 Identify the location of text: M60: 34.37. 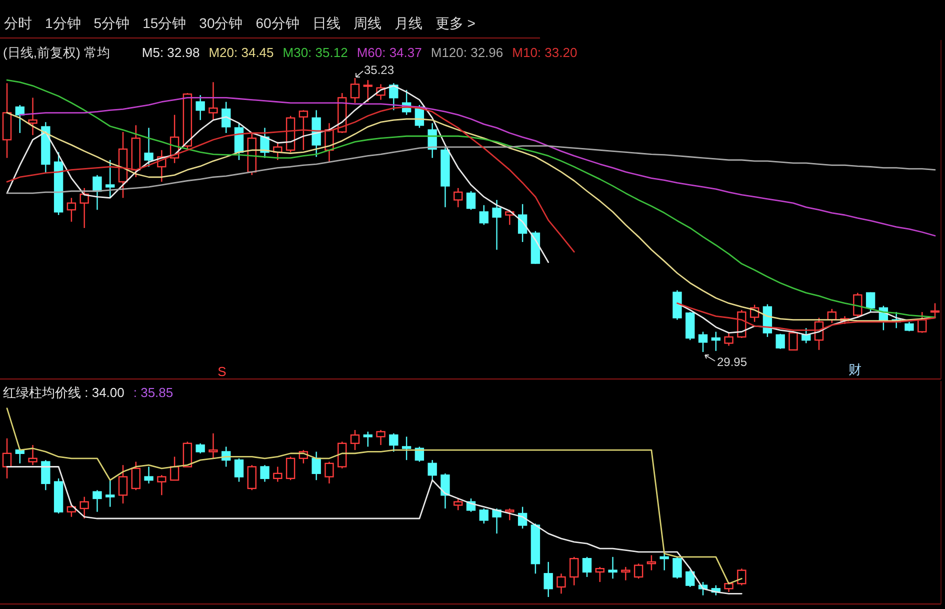
(389, 52).